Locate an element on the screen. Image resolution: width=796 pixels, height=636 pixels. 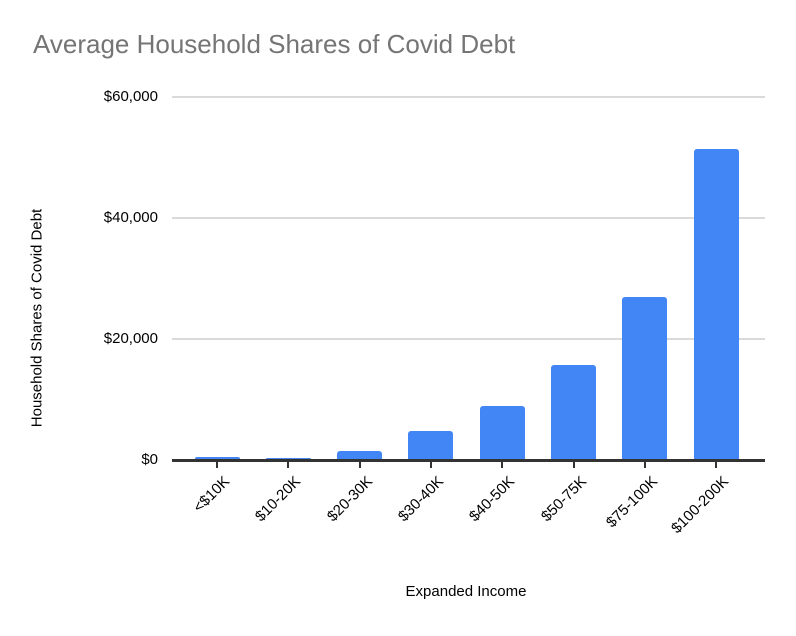
y-axis-title: Household Shares of Covid Debt is located at coordinates (37, 318).